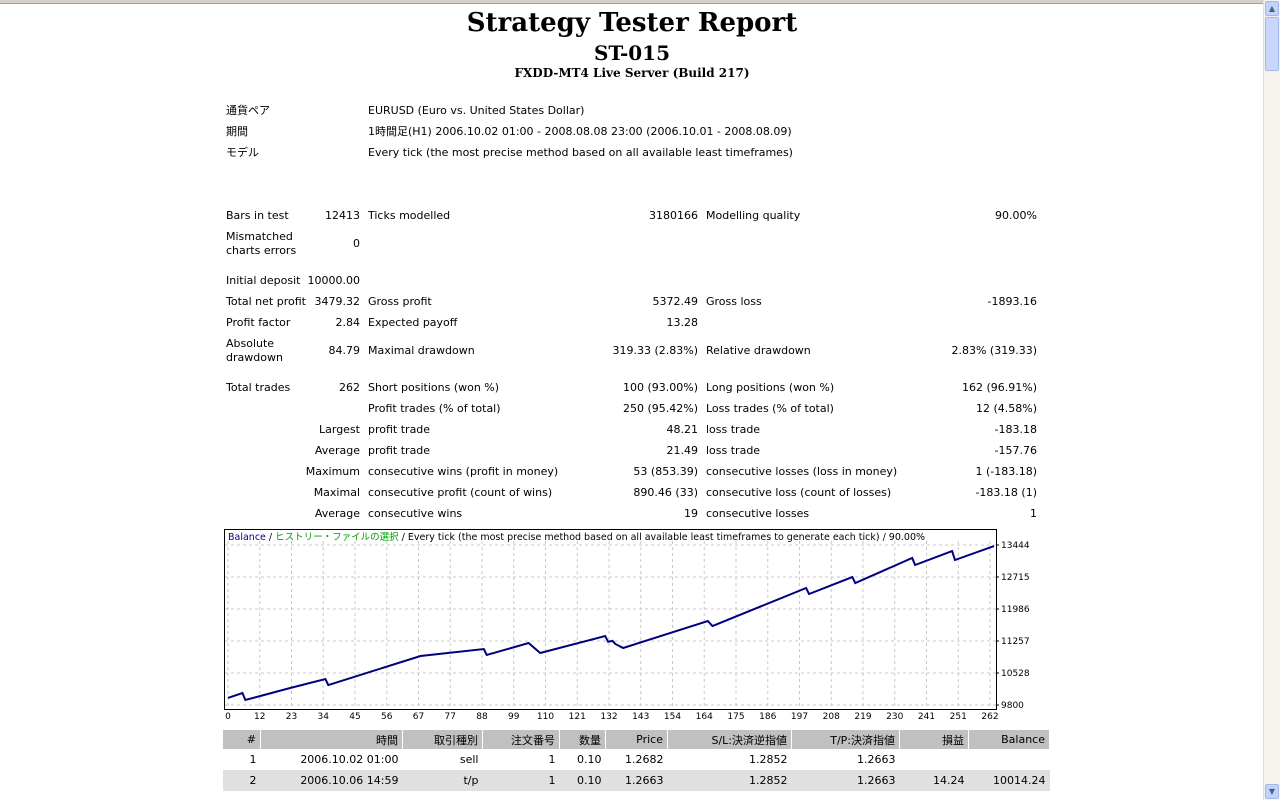  What do you see at coordinates (665, 492) in the screenshot?
I see `stat-value: 890.46 (33)` at bounding box center [665, 492].